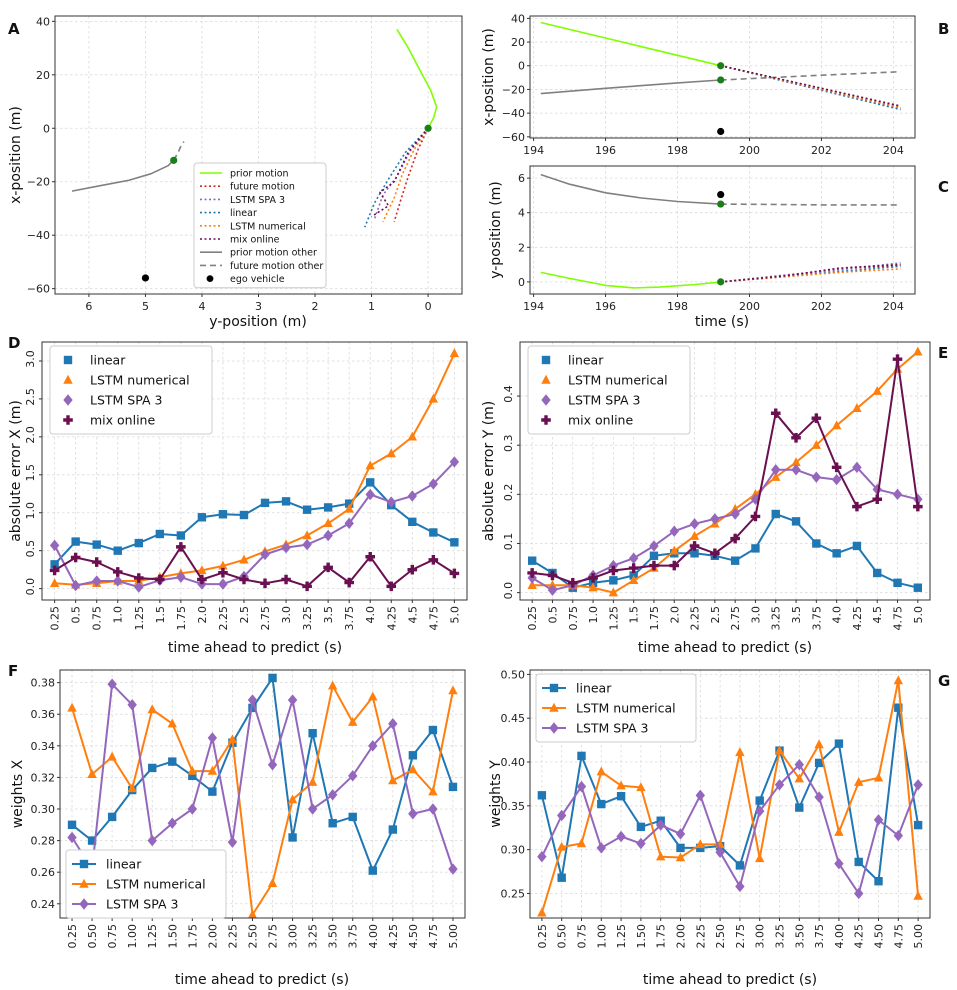 The image size is (957, 990). Describe the element at coordinates (508, 493) in the screenshot. I see `y-tick-label: 0.2` at that location.